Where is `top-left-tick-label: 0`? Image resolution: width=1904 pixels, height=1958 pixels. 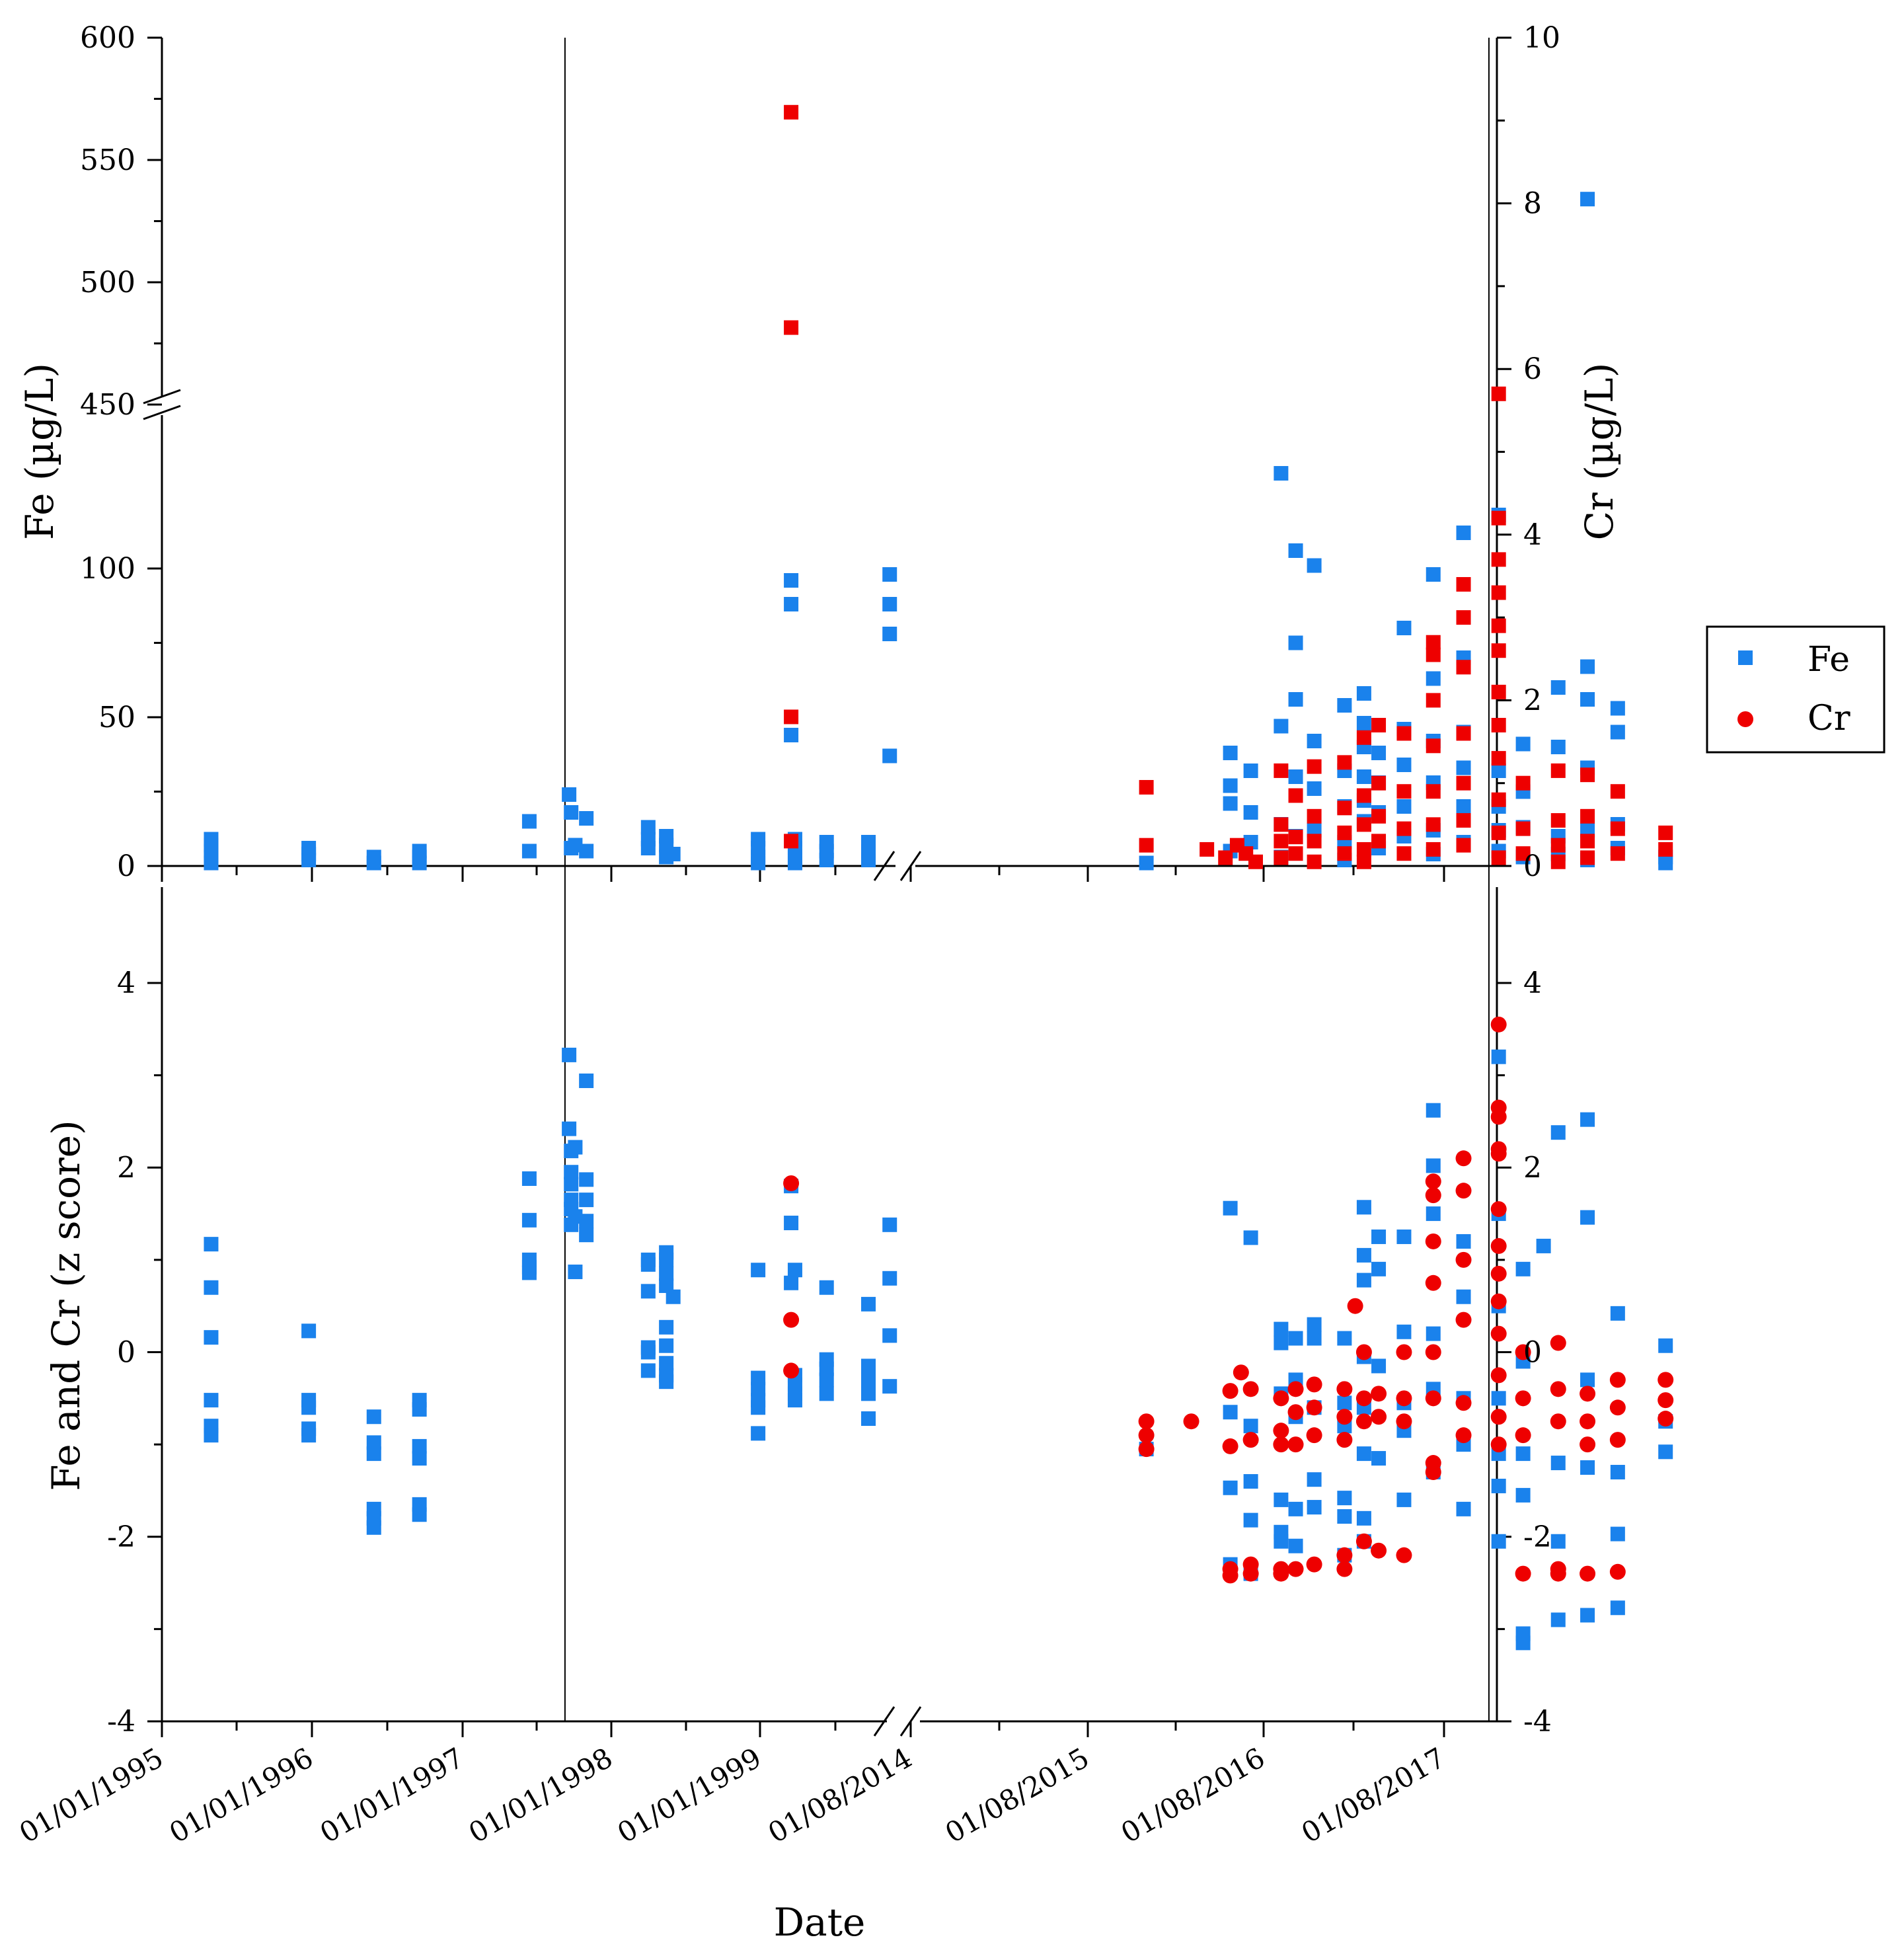
top-left-tick-label: 0 is located at coordinates (126, 866).